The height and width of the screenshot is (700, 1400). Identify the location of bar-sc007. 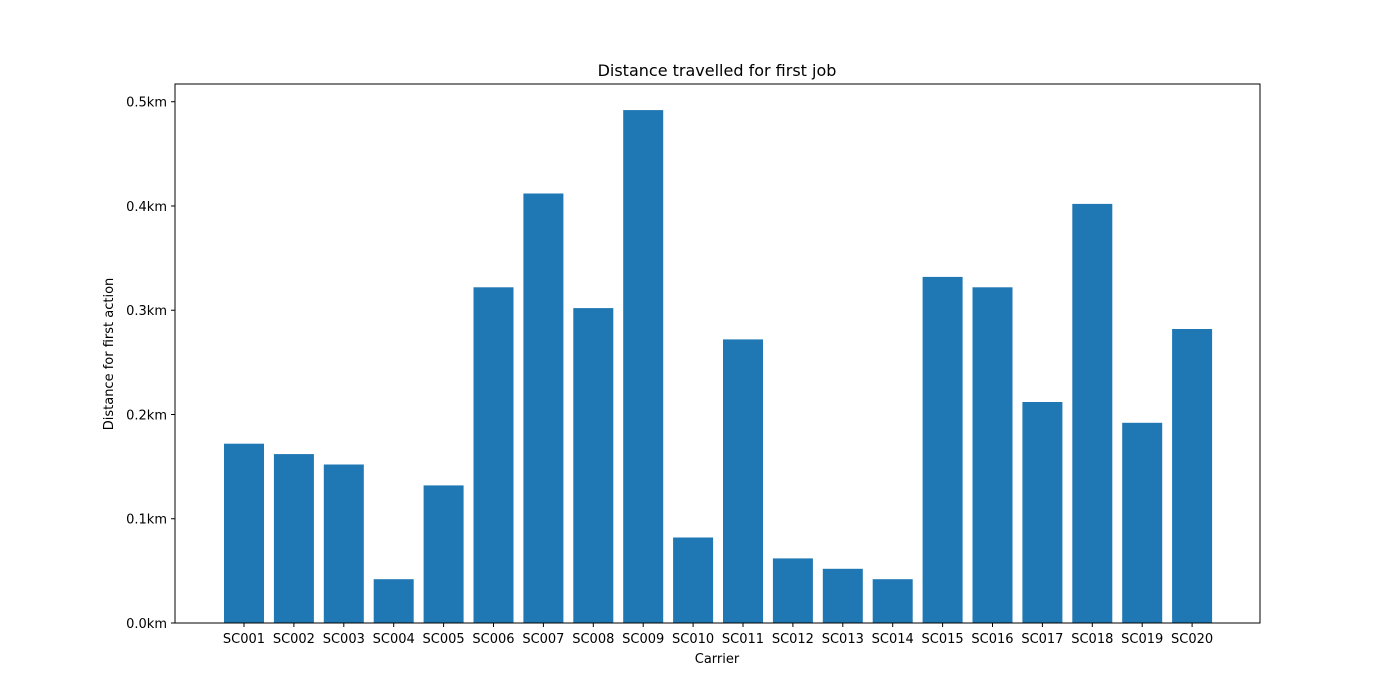
(543, 408).